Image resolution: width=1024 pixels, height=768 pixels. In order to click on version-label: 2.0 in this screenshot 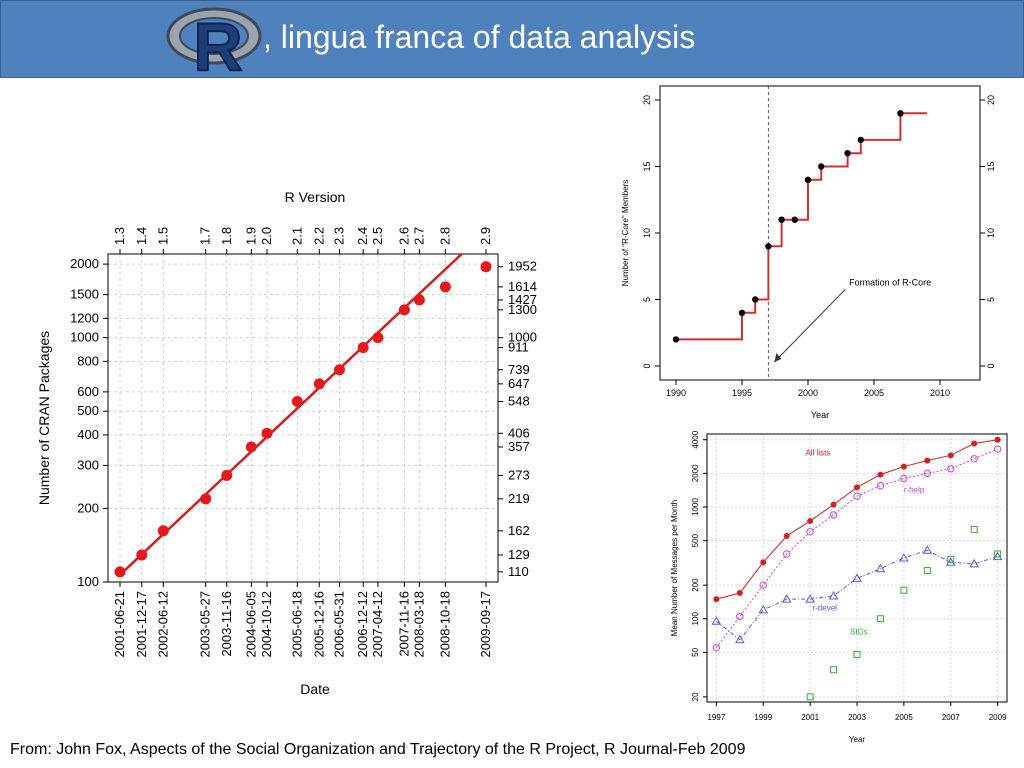, I will do `click(266, 236)`.